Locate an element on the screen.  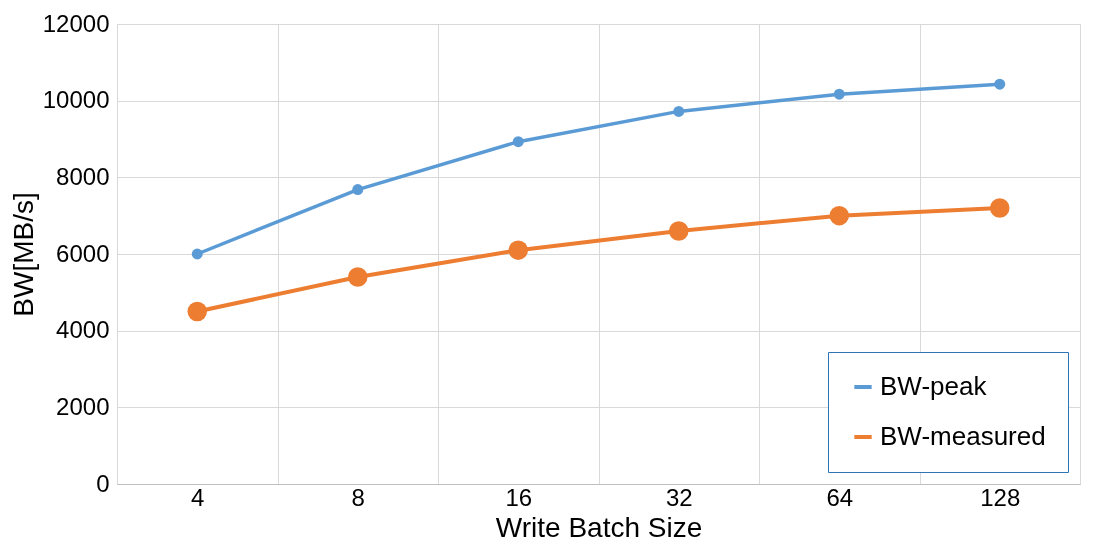
y-tick-label: 12000 is located at coordinates (76, 23).